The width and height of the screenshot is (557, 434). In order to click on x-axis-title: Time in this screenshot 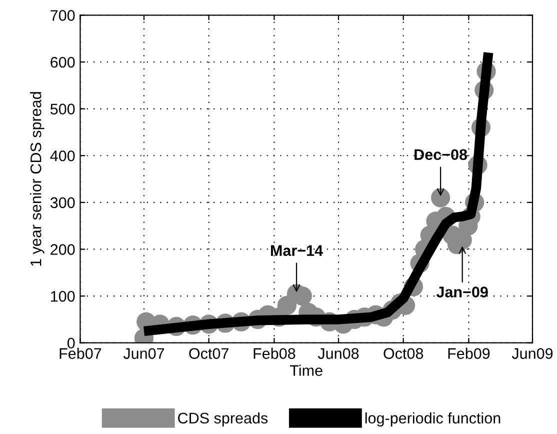, I will do `click(306, 370)`.